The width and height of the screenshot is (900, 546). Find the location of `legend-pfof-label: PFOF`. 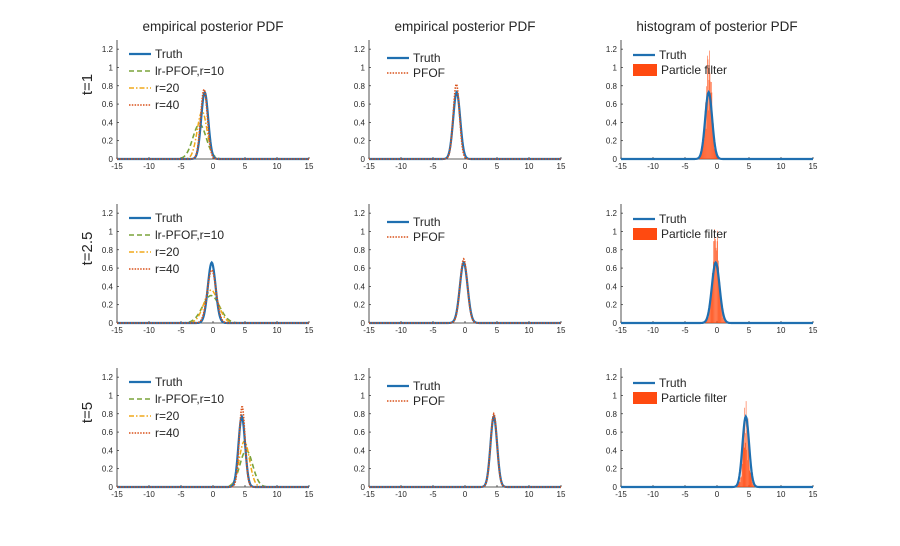

legend-pfof-label: PFOF is located at coordinates (429, 73).